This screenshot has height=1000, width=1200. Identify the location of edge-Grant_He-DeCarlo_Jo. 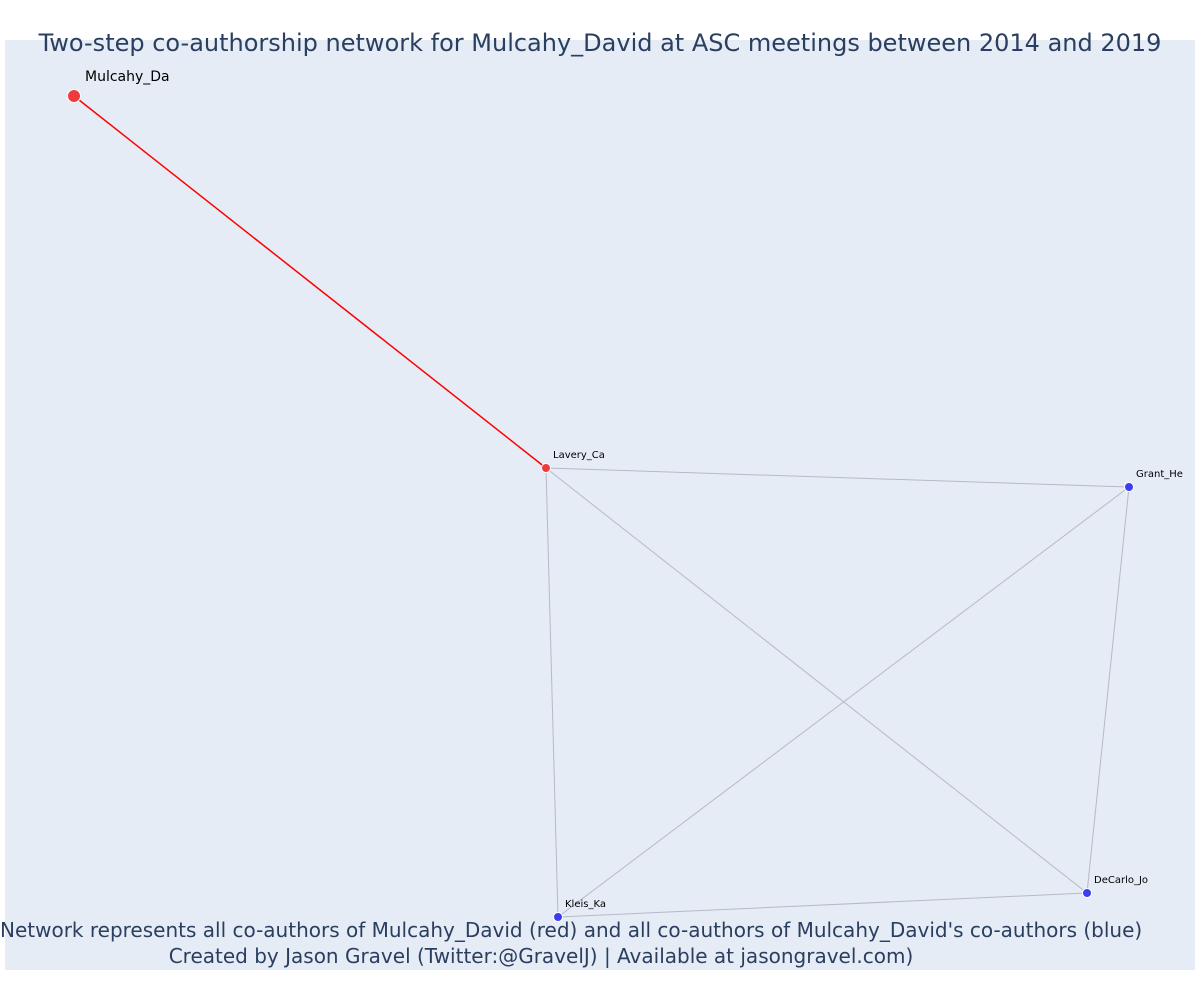
(1108, 690).